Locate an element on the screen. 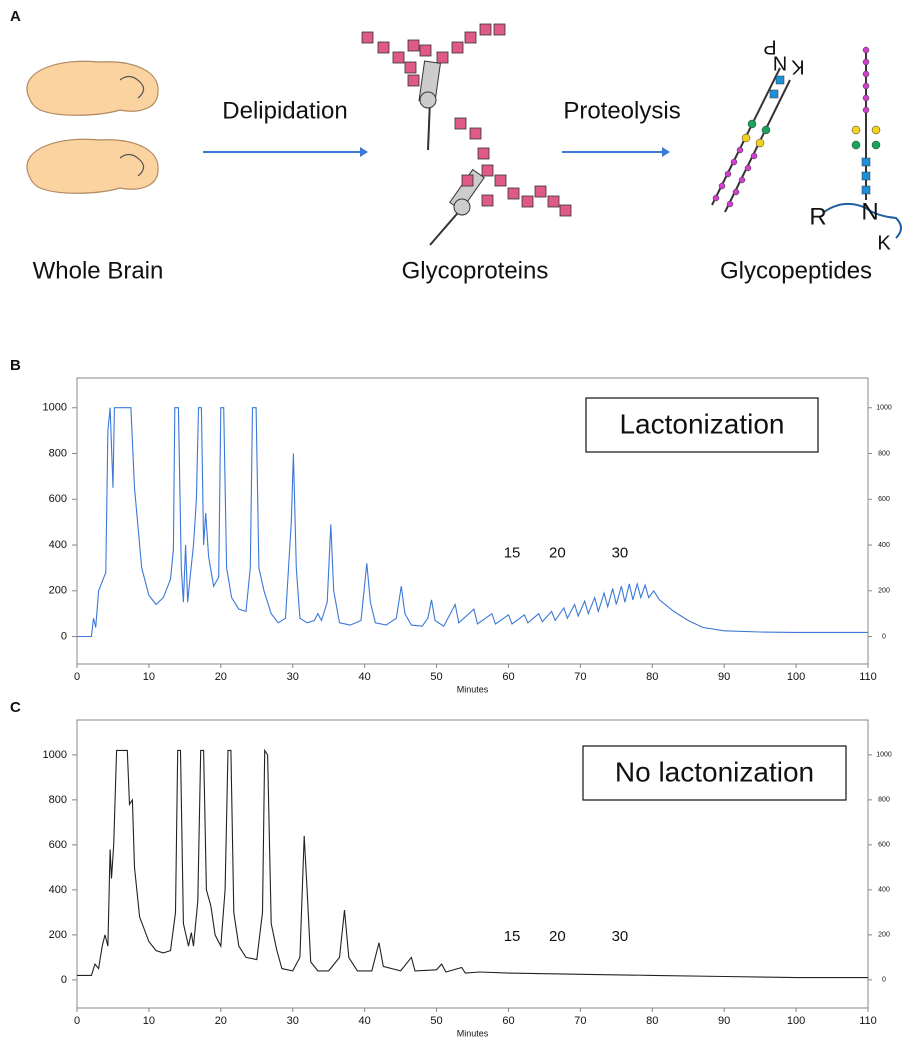  label: Glycoproteins is located at coordinates (475, 270).